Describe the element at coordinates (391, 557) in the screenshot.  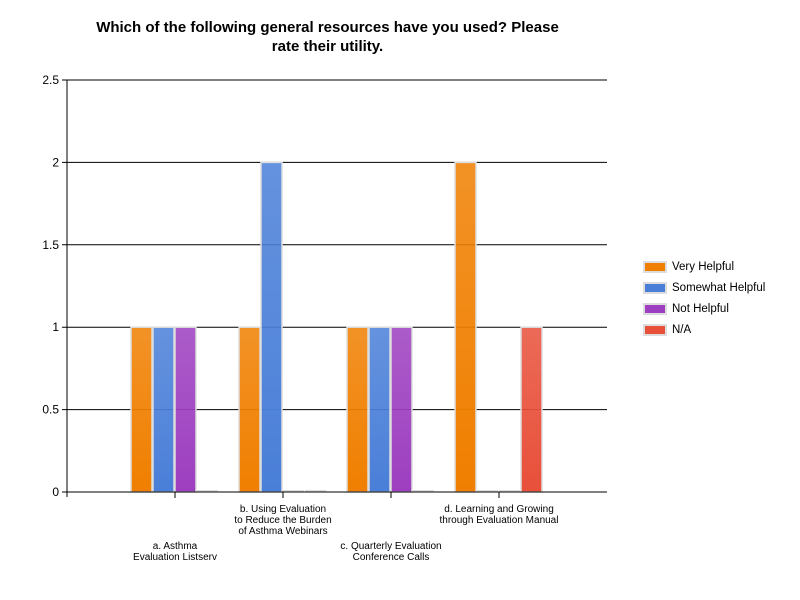
I see `x-category-label: Conference Calls` at that location.